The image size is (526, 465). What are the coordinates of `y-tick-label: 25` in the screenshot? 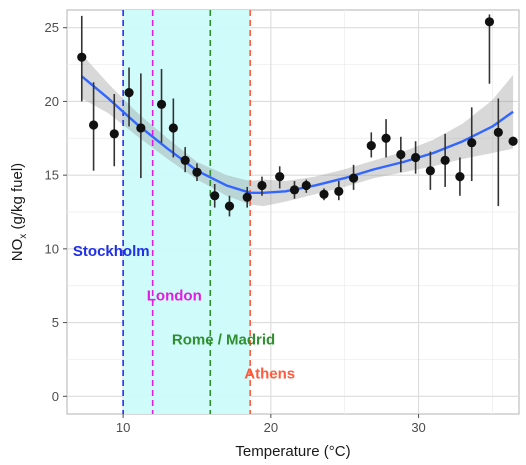 It's located at (52, 27).